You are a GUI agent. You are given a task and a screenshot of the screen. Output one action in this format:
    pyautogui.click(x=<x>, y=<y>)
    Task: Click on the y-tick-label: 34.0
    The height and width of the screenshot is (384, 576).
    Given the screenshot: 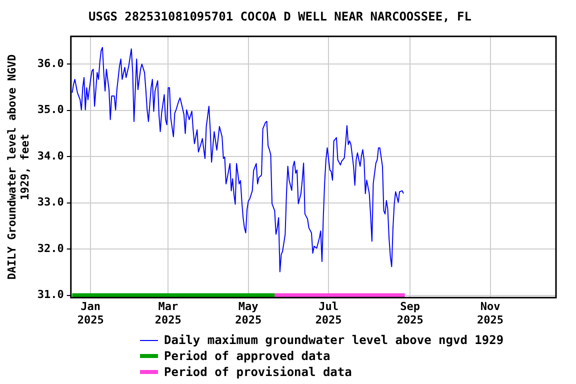 What is the action you would take?
    pyautogui.click(x=50, y=155)
    